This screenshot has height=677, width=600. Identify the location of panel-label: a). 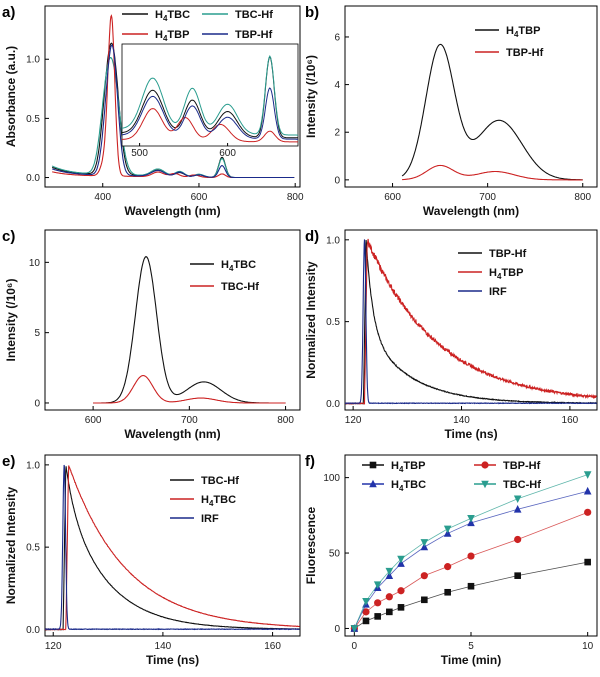
(8, 12).